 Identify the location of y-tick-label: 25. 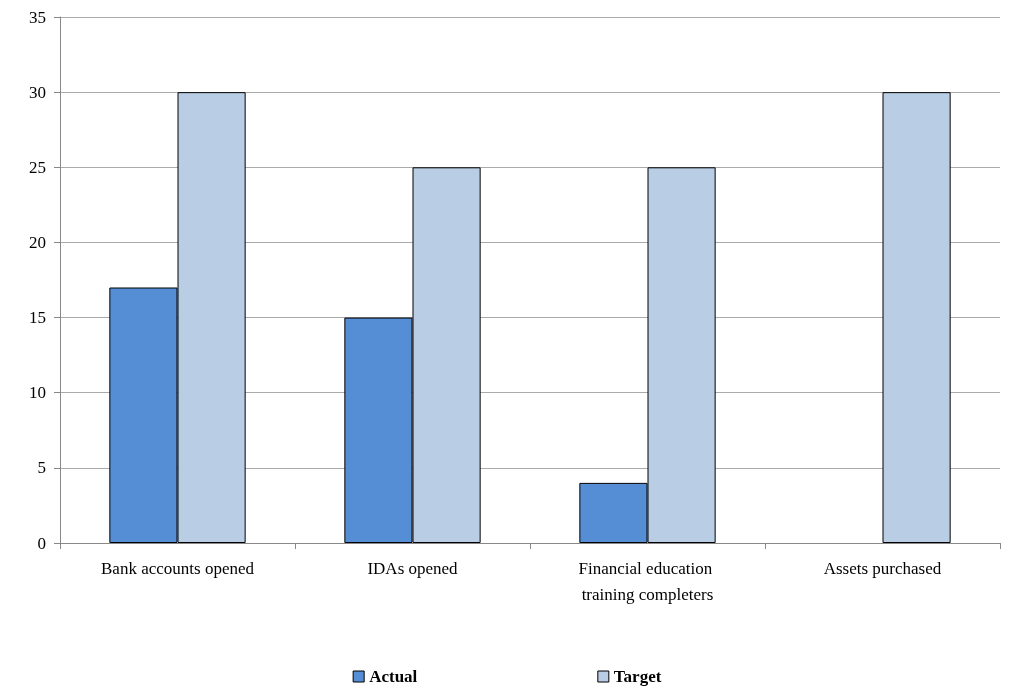
(37, 167).